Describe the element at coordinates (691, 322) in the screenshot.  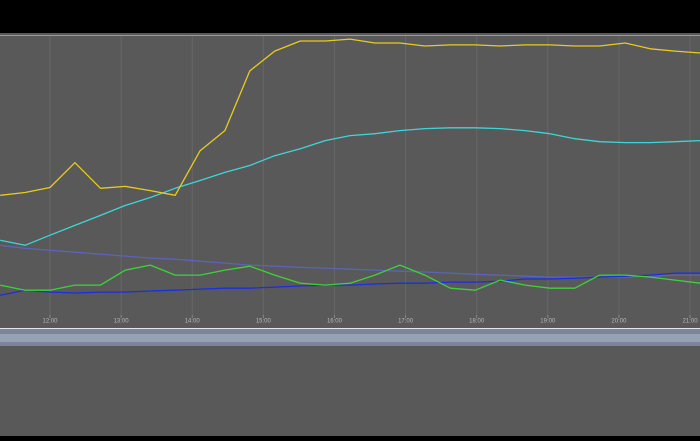
I see `x-tick-label: 21:00` at that location.